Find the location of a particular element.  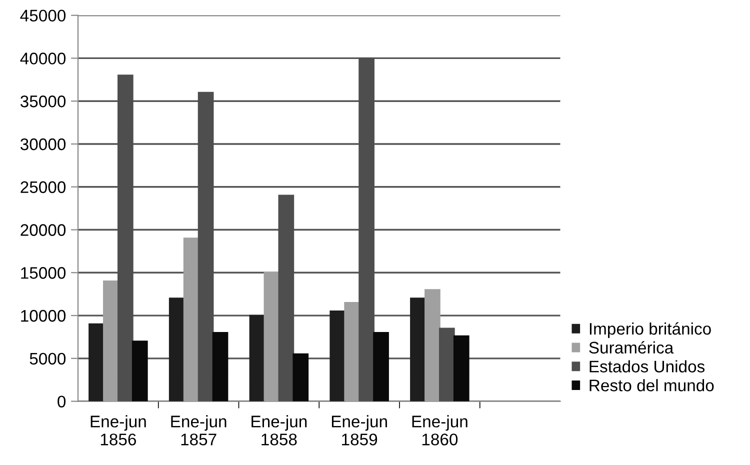

y-tick-label: 25000 is located at coordinates (43, 187).